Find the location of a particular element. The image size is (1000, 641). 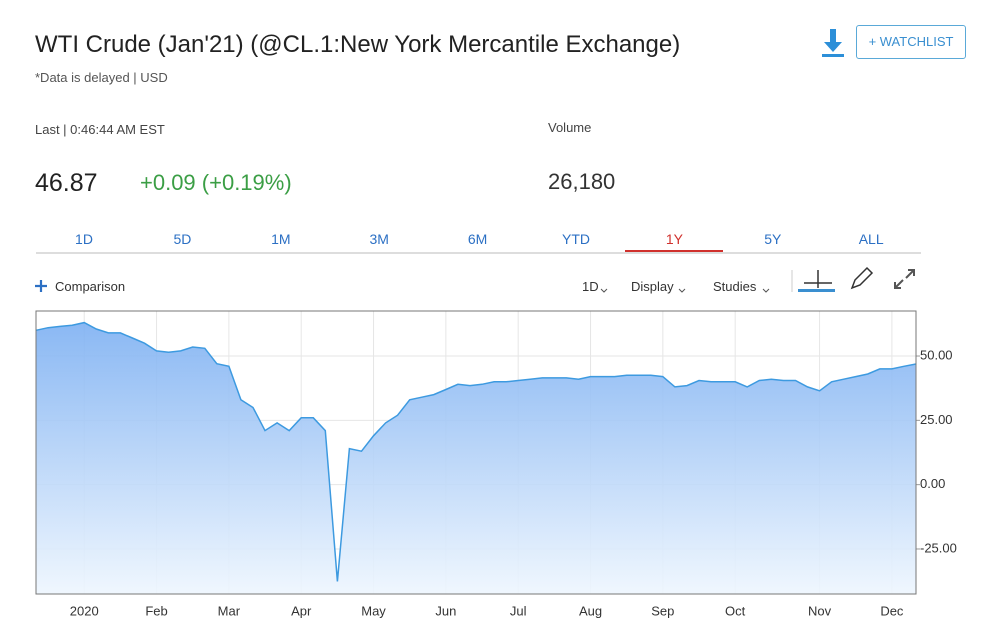

comparison: Comparison is located at coordinates (90, 286).